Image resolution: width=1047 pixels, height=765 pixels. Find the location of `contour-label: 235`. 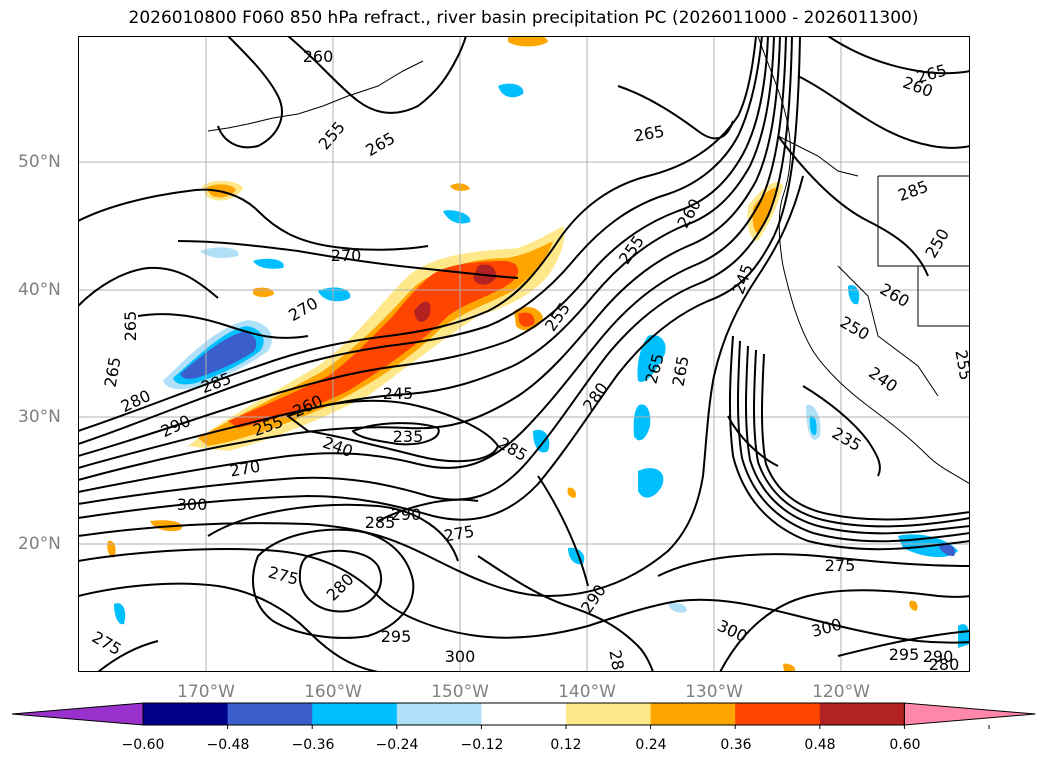

contour-label: 235 is located at coordinates (408, 436).